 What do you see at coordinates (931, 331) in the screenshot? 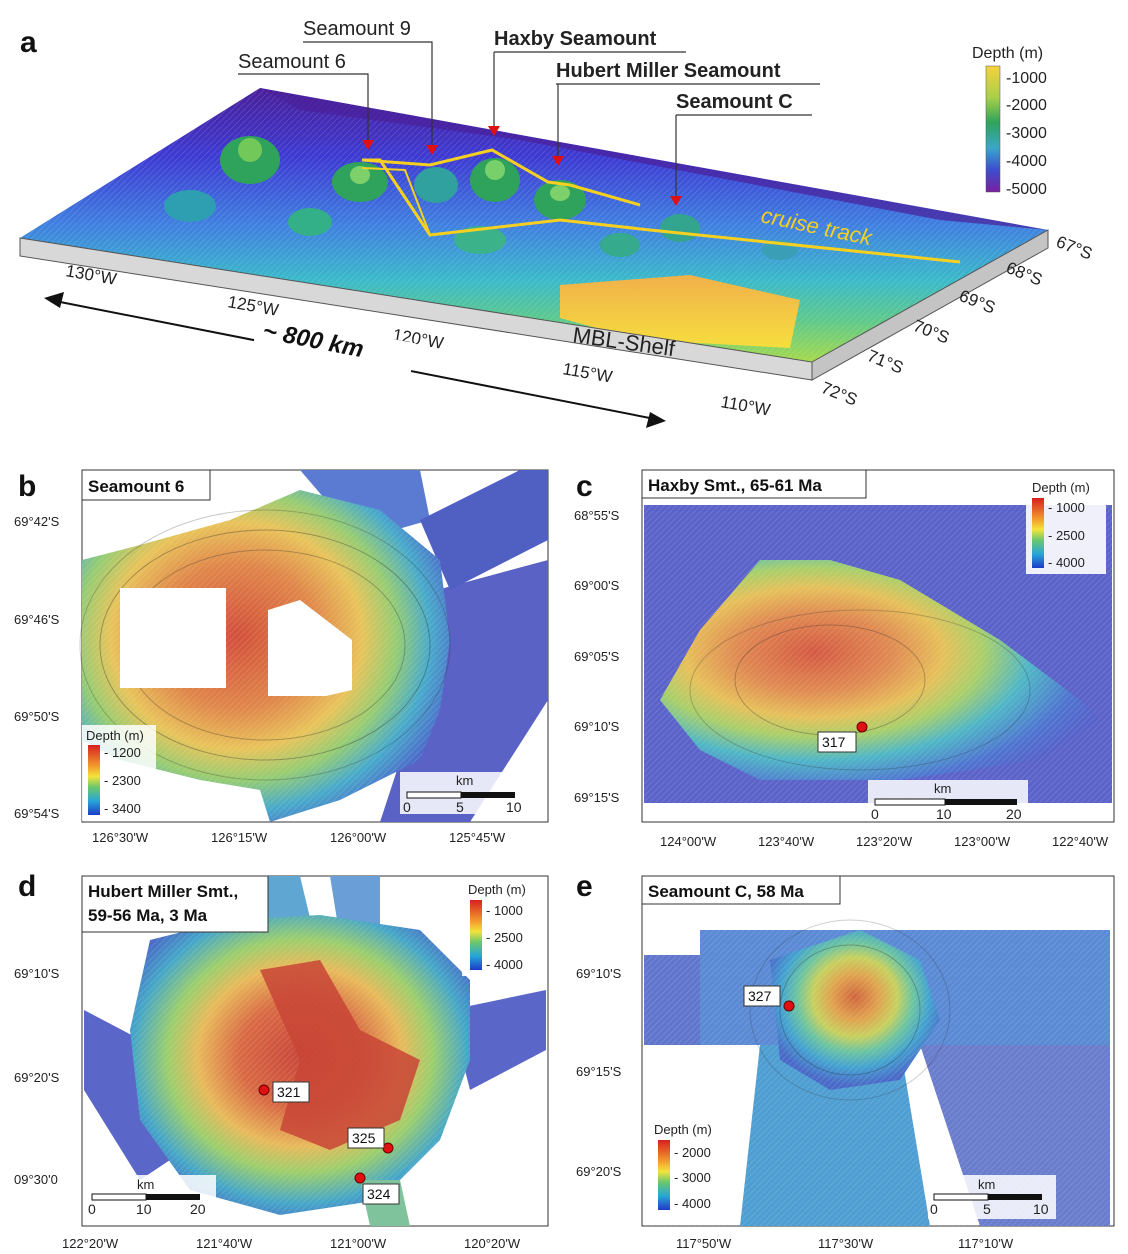
I see `lat-tick: 70°S` at bounding box center [931, 331].